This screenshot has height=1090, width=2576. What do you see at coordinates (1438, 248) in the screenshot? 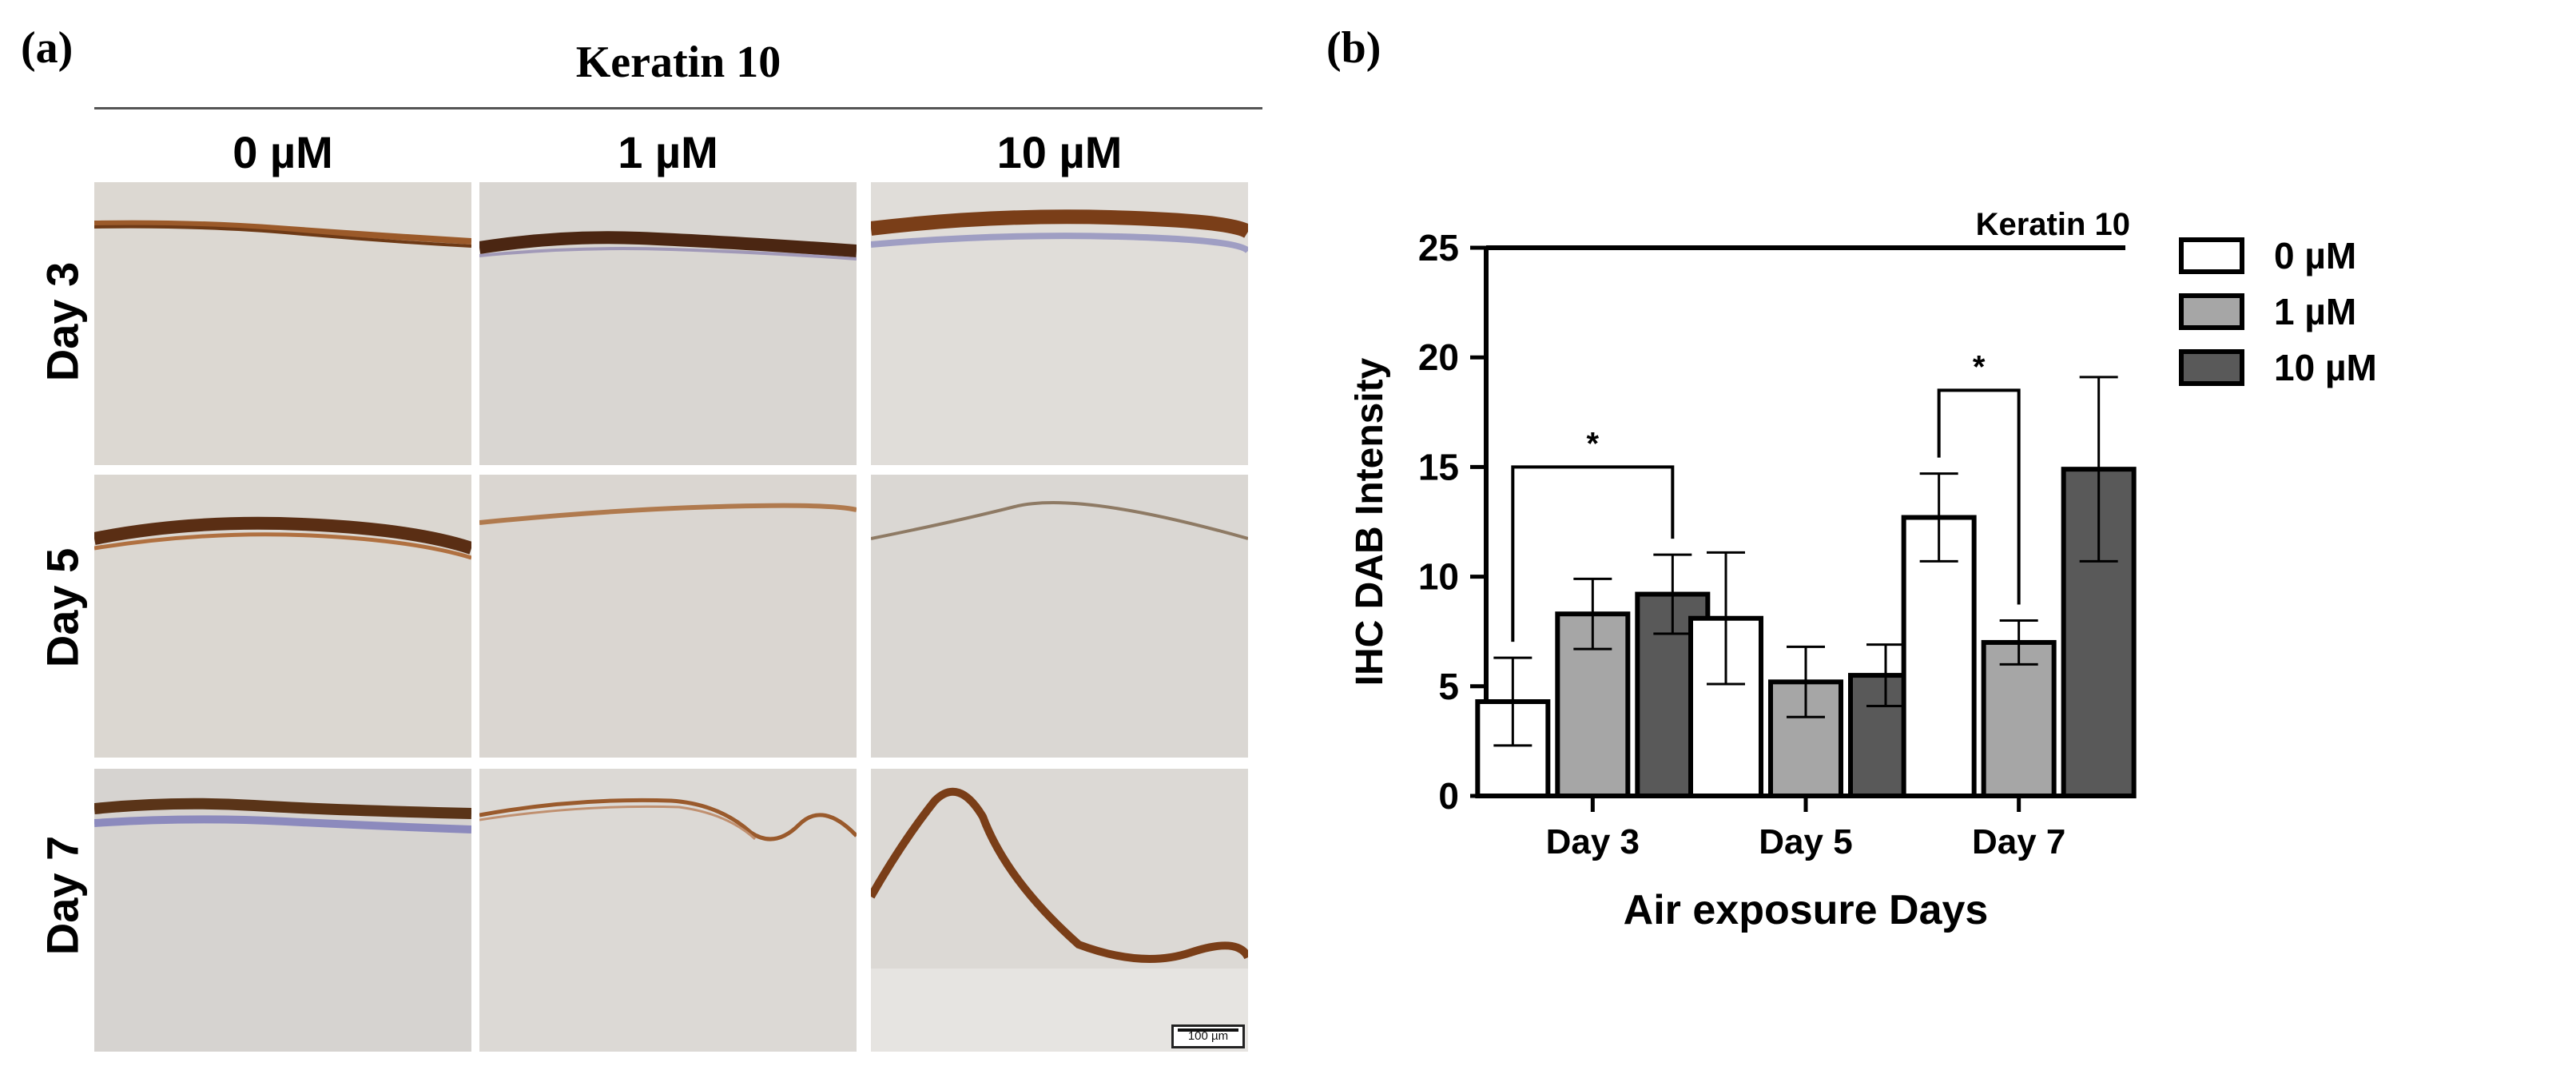
I see `y-tick-label: 25` at bounding box center [1438, 248].